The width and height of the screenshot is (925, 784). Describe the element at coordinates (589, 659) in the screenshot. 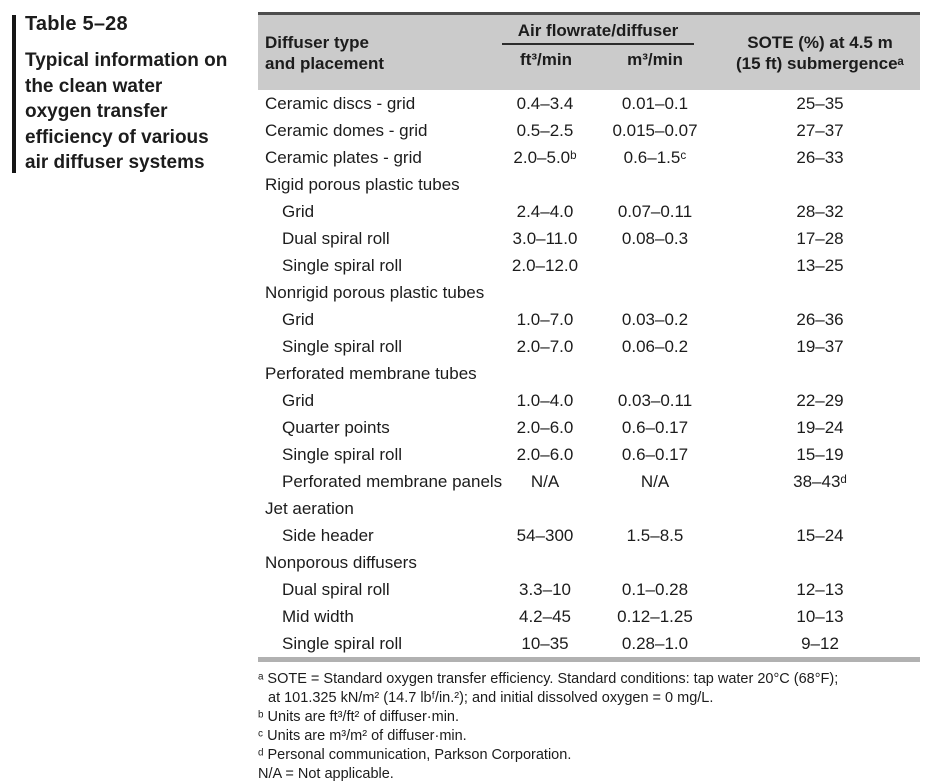

I see `table-bottom-rule` at that location.